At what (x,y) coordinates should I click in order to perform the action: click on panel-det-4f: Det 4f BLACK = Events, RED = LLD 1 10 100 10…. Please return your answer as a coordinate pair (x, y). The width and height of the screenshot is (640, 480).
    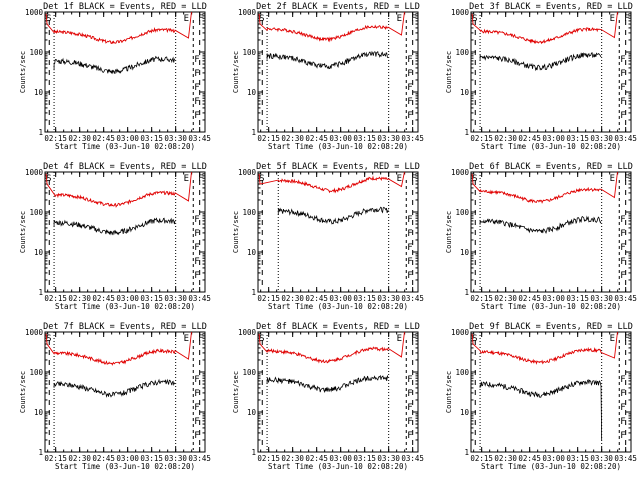
    Looking at the image, I should click on (115, 236).